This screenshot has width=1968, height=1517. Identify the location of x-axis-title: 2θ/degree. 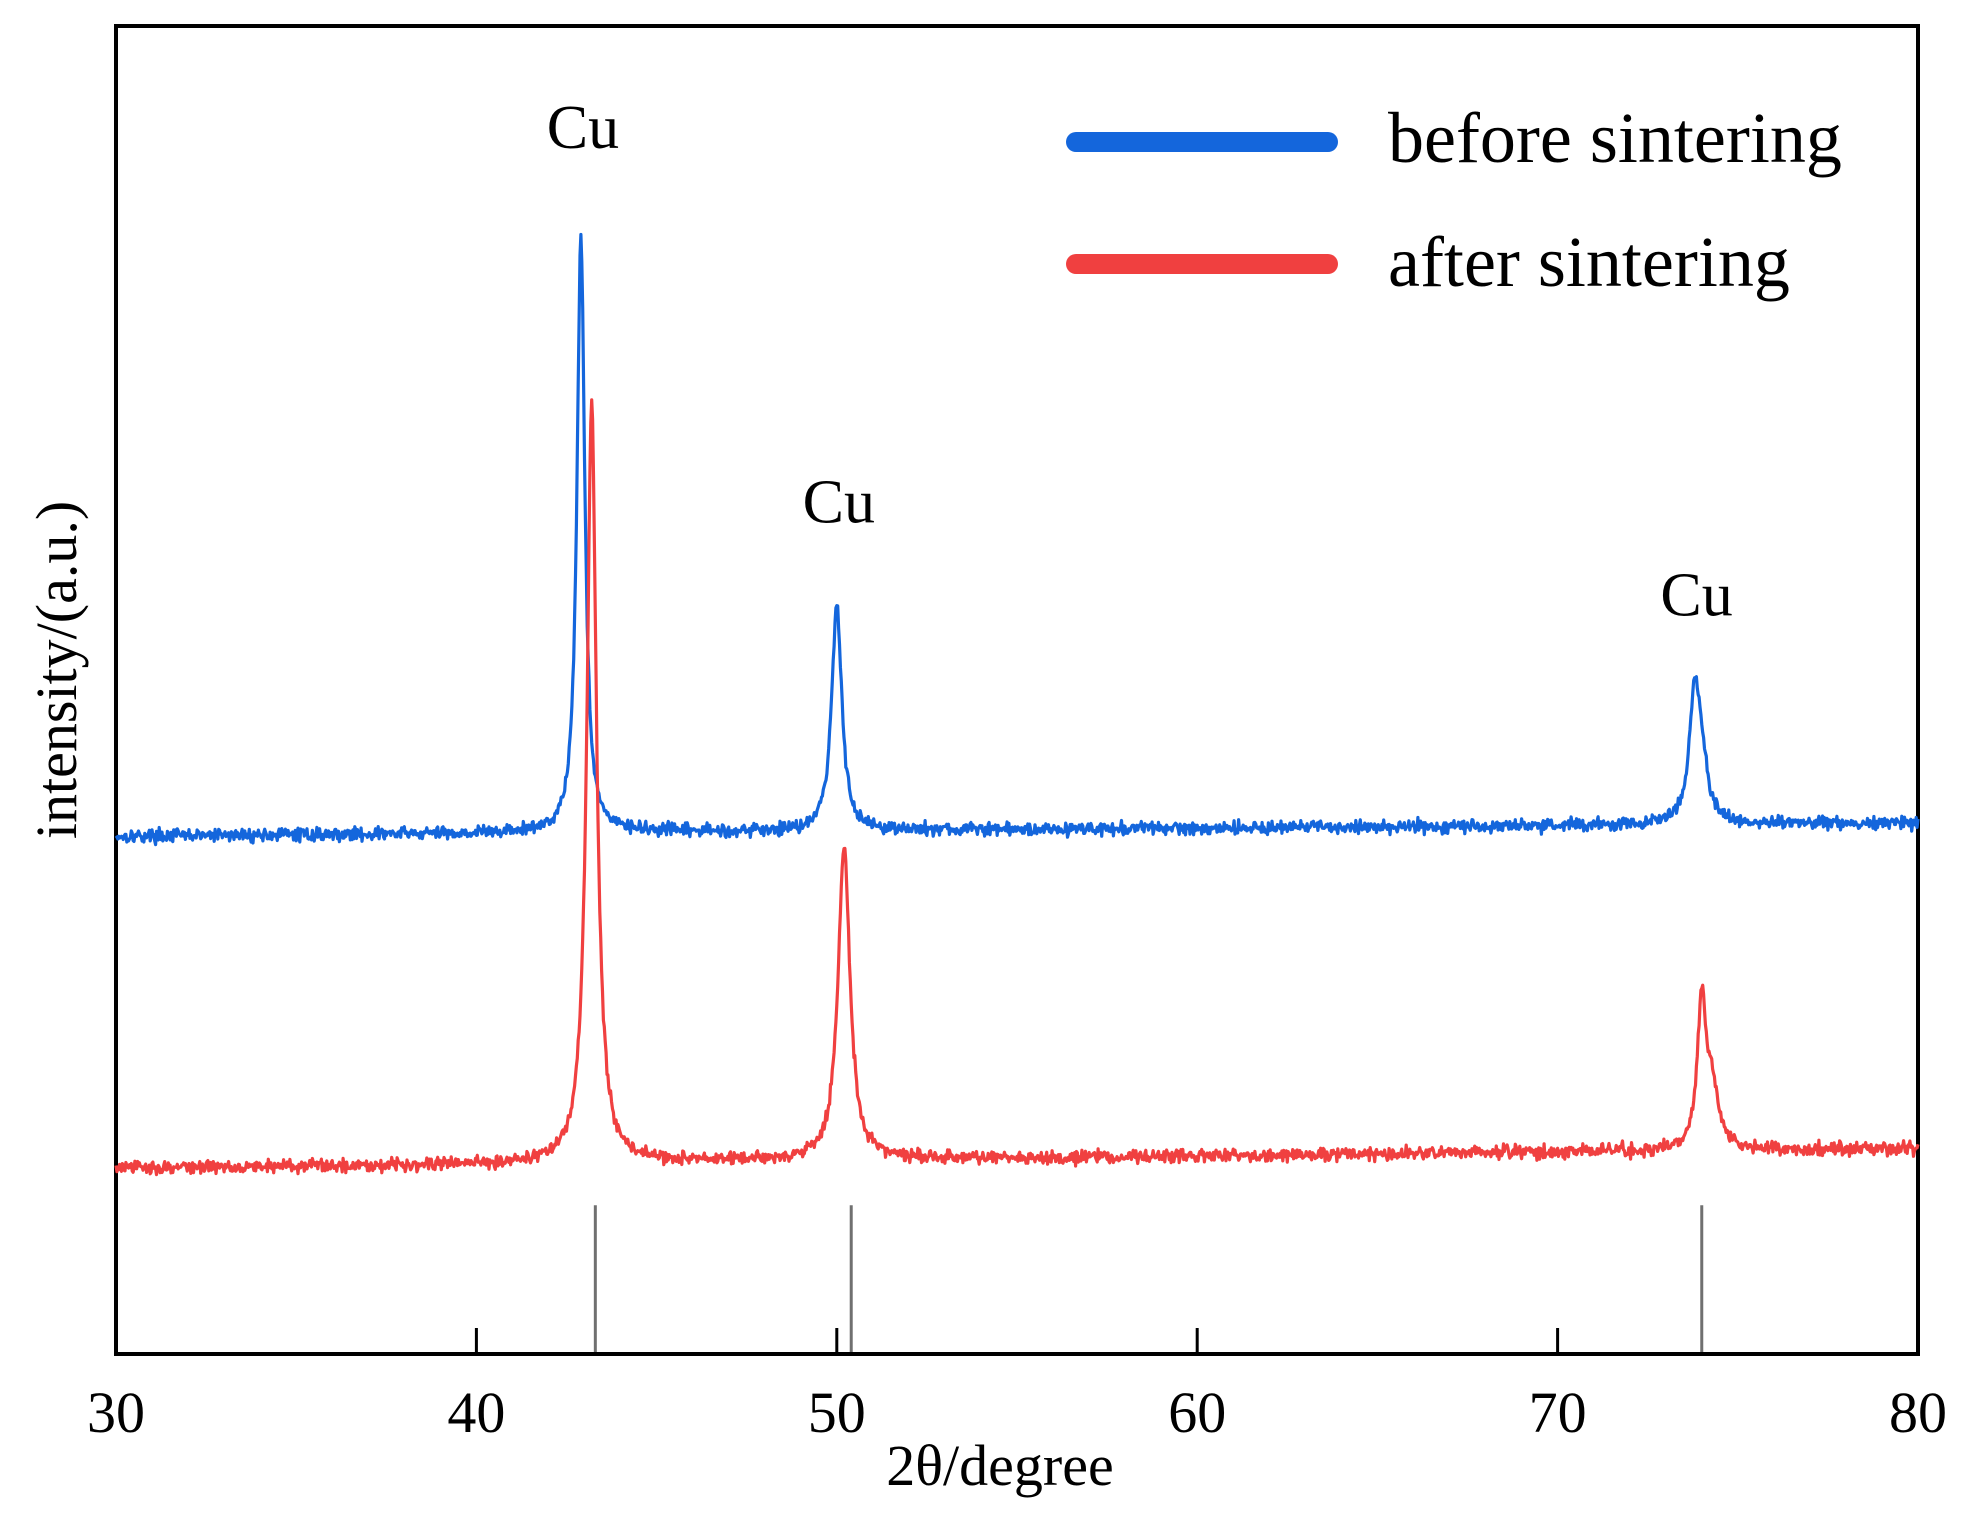
(999, 1465).